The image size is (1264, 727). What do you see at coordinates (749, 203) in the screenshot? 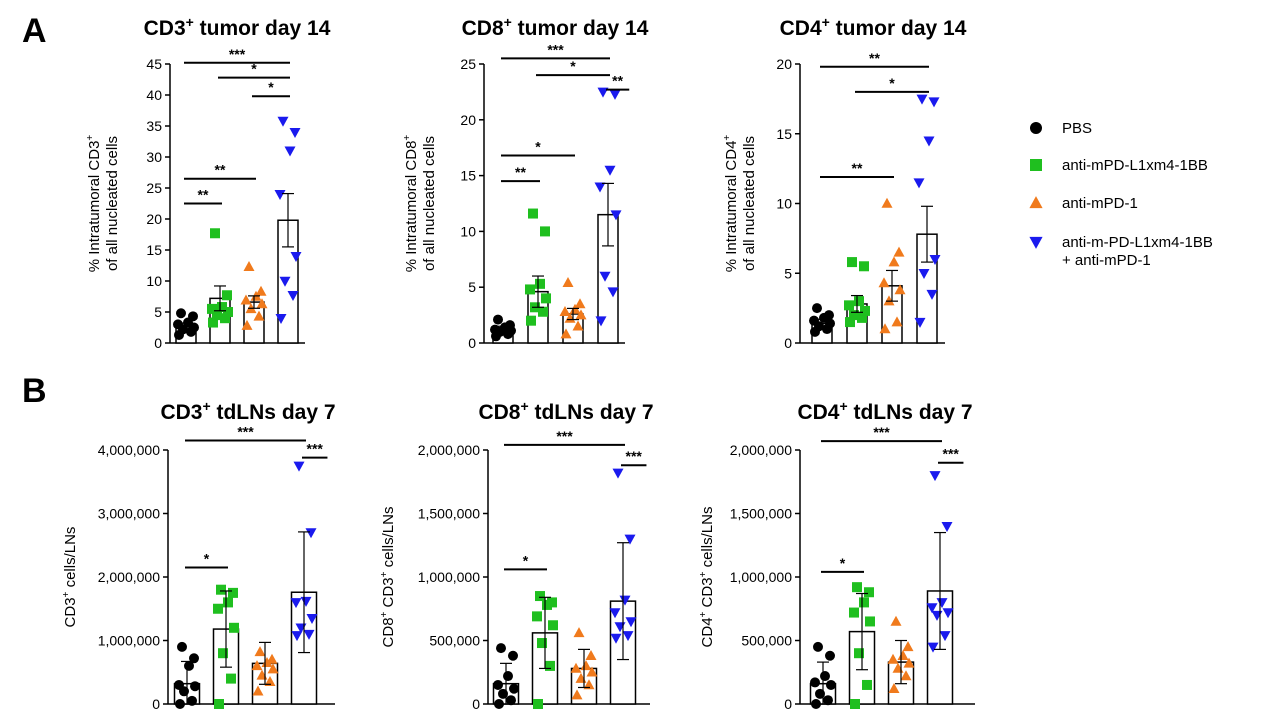
I see `y-axis-label: of all nucleated cells` at bounding box center [749, 203].